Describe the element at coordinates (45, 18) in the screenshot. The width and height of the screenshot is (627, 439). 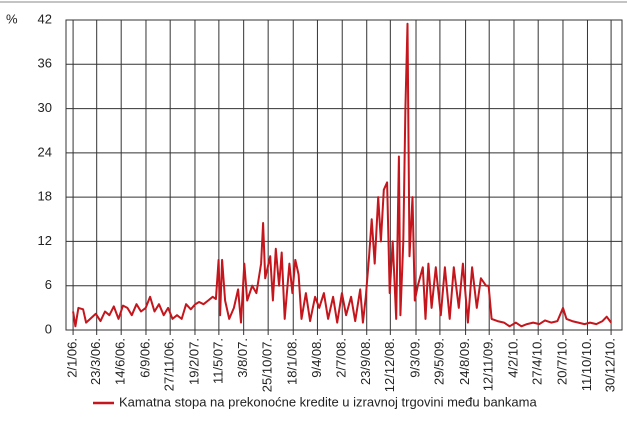
I see `y-tick-label: 42` at that location.